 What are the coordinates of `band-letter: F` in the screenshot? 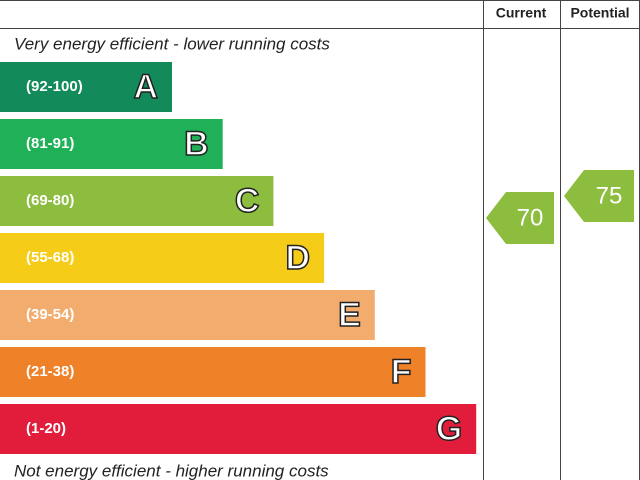 It's located at (401, 372).